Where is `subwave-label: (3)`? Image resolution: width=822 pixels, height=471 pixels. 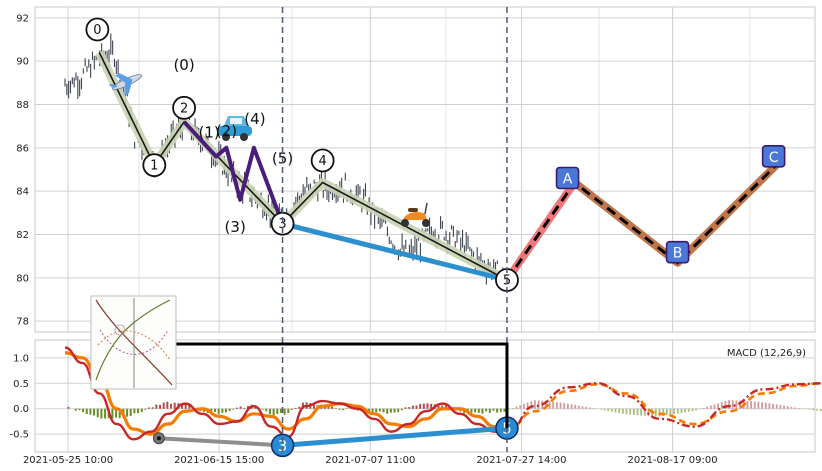
subwave-label: (3) is located at coordinates (235, 227).